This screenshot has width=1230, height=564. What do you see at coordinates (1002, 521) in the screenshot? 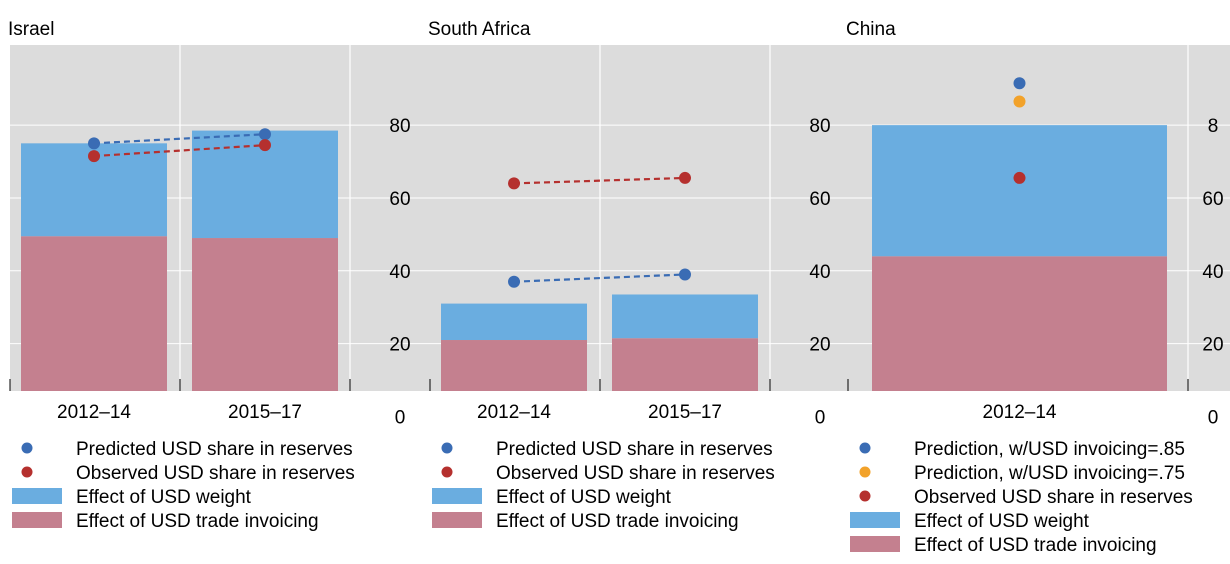
I see `legend-label-3: Effect of USD weight` at bounding box center [1002, 521].